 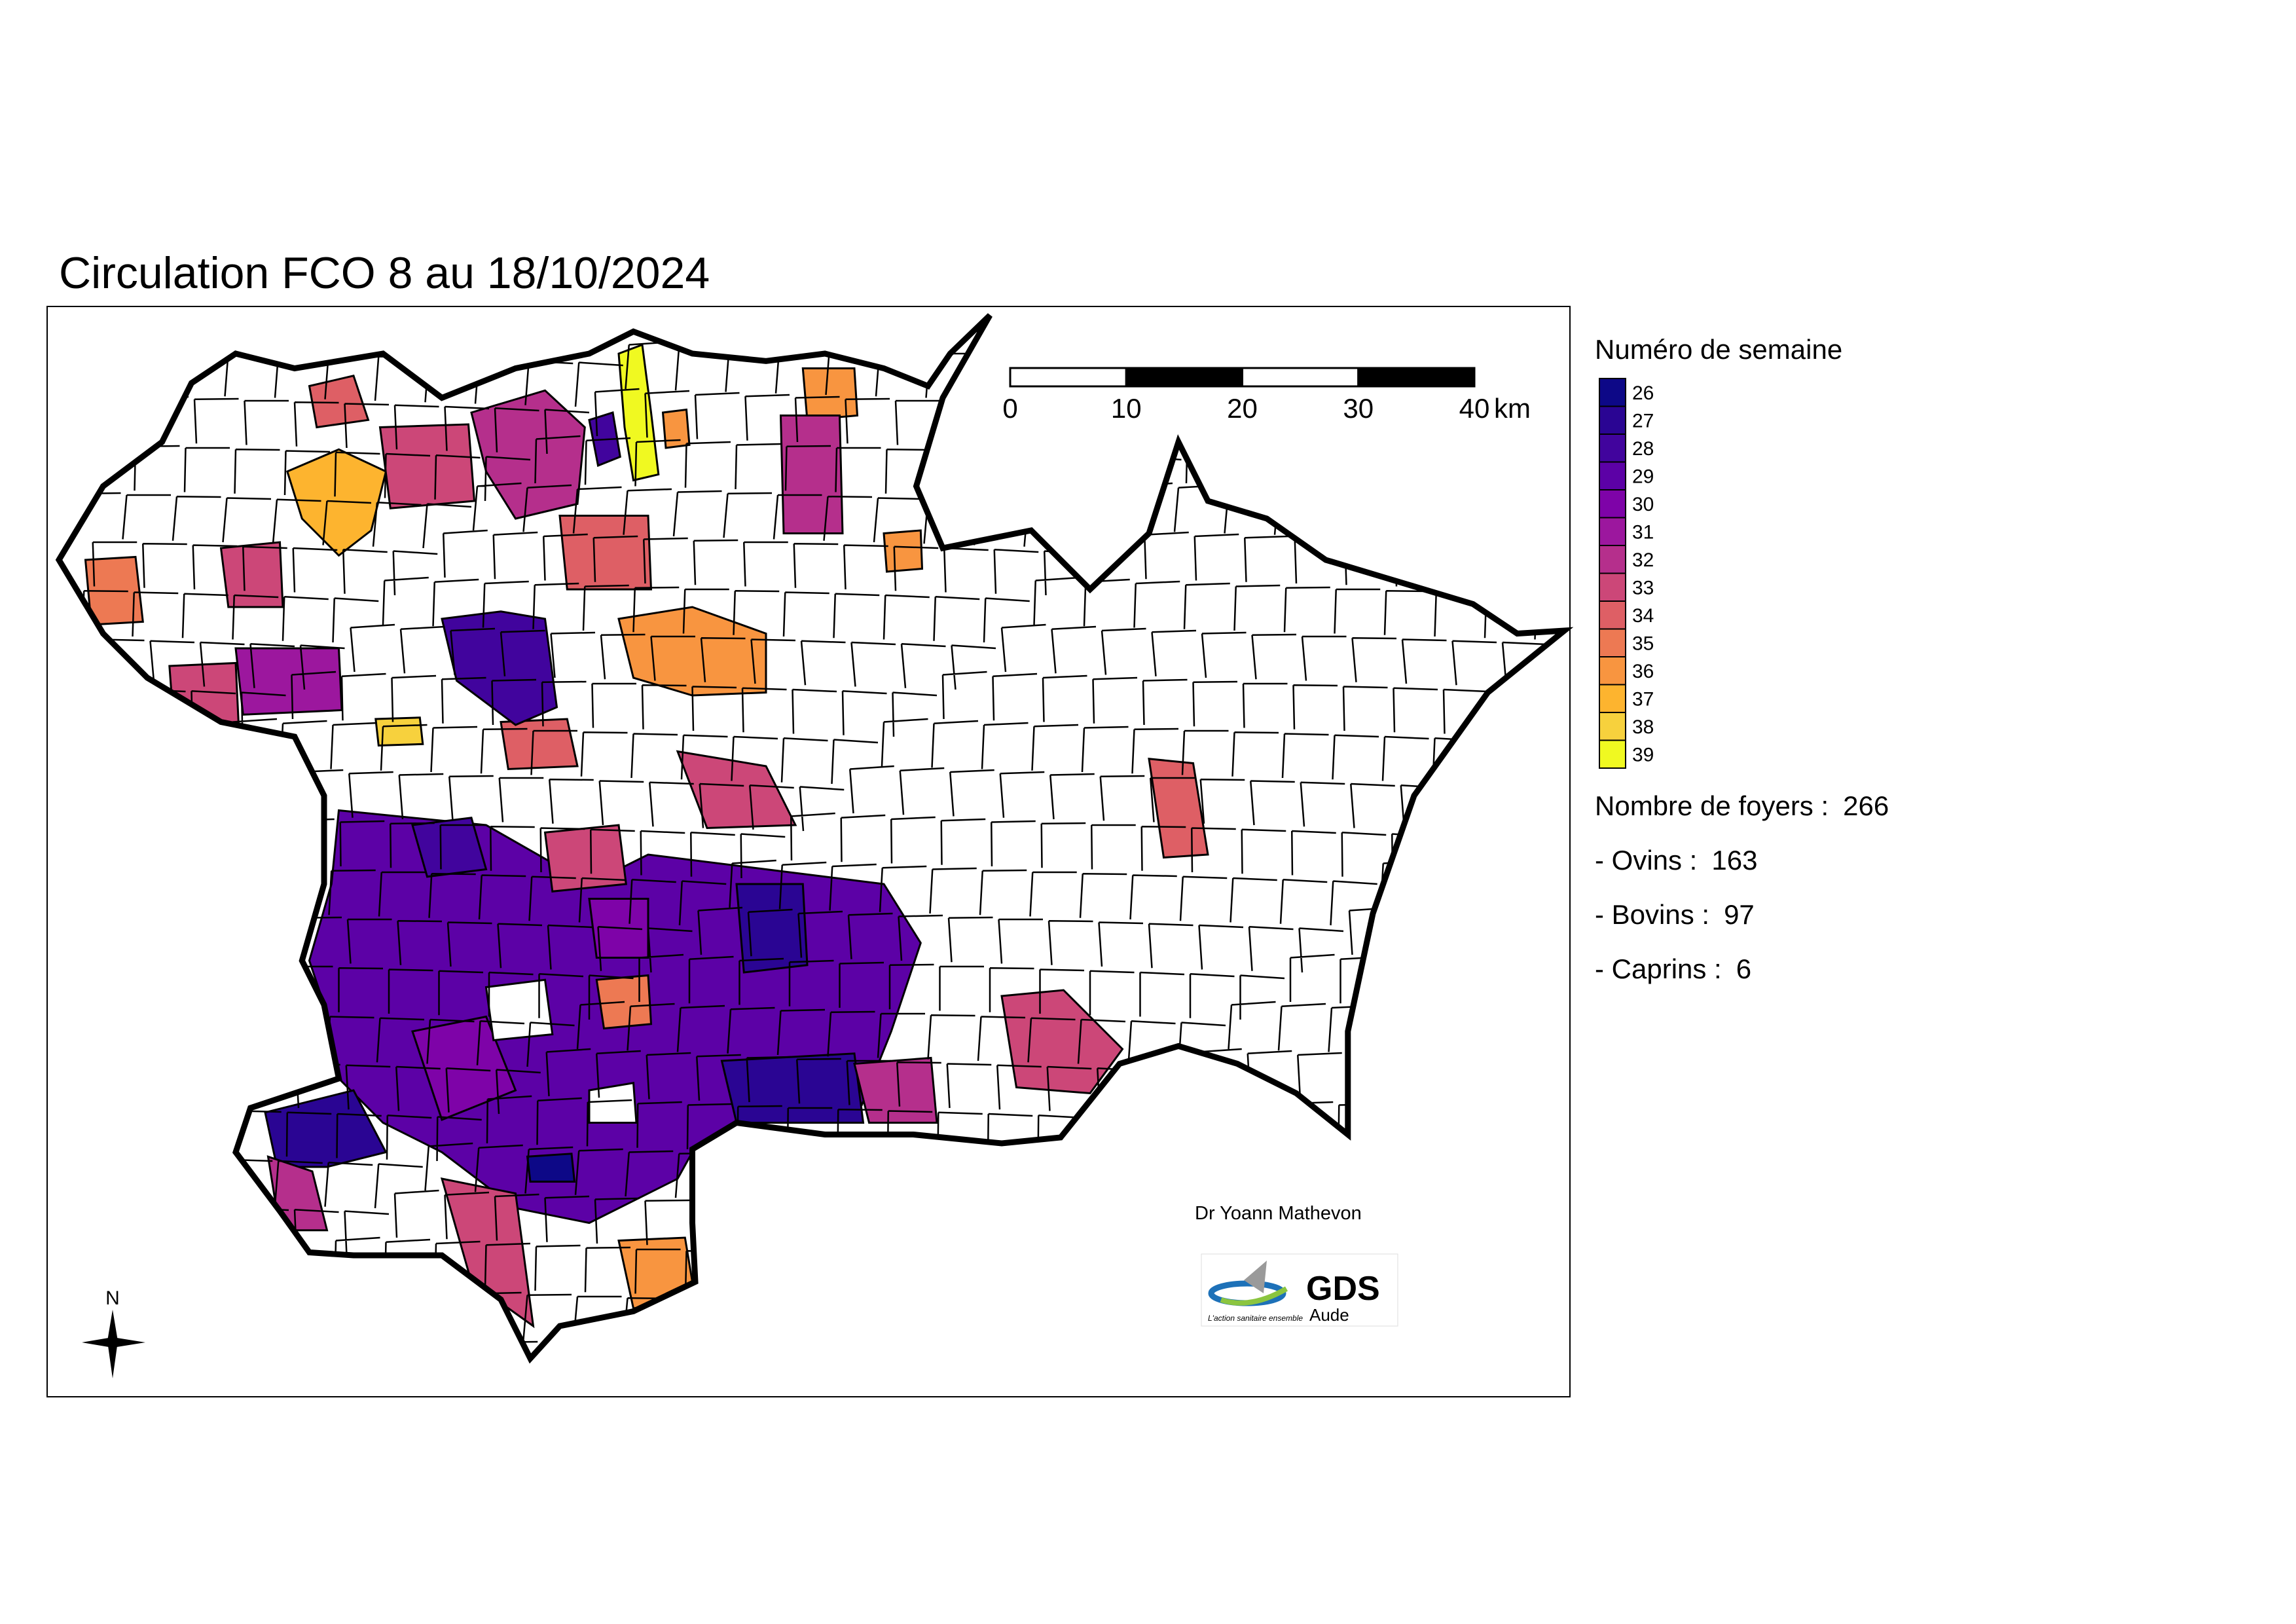 I want to click on logo-arrow, so click(x=1255, y=1277).